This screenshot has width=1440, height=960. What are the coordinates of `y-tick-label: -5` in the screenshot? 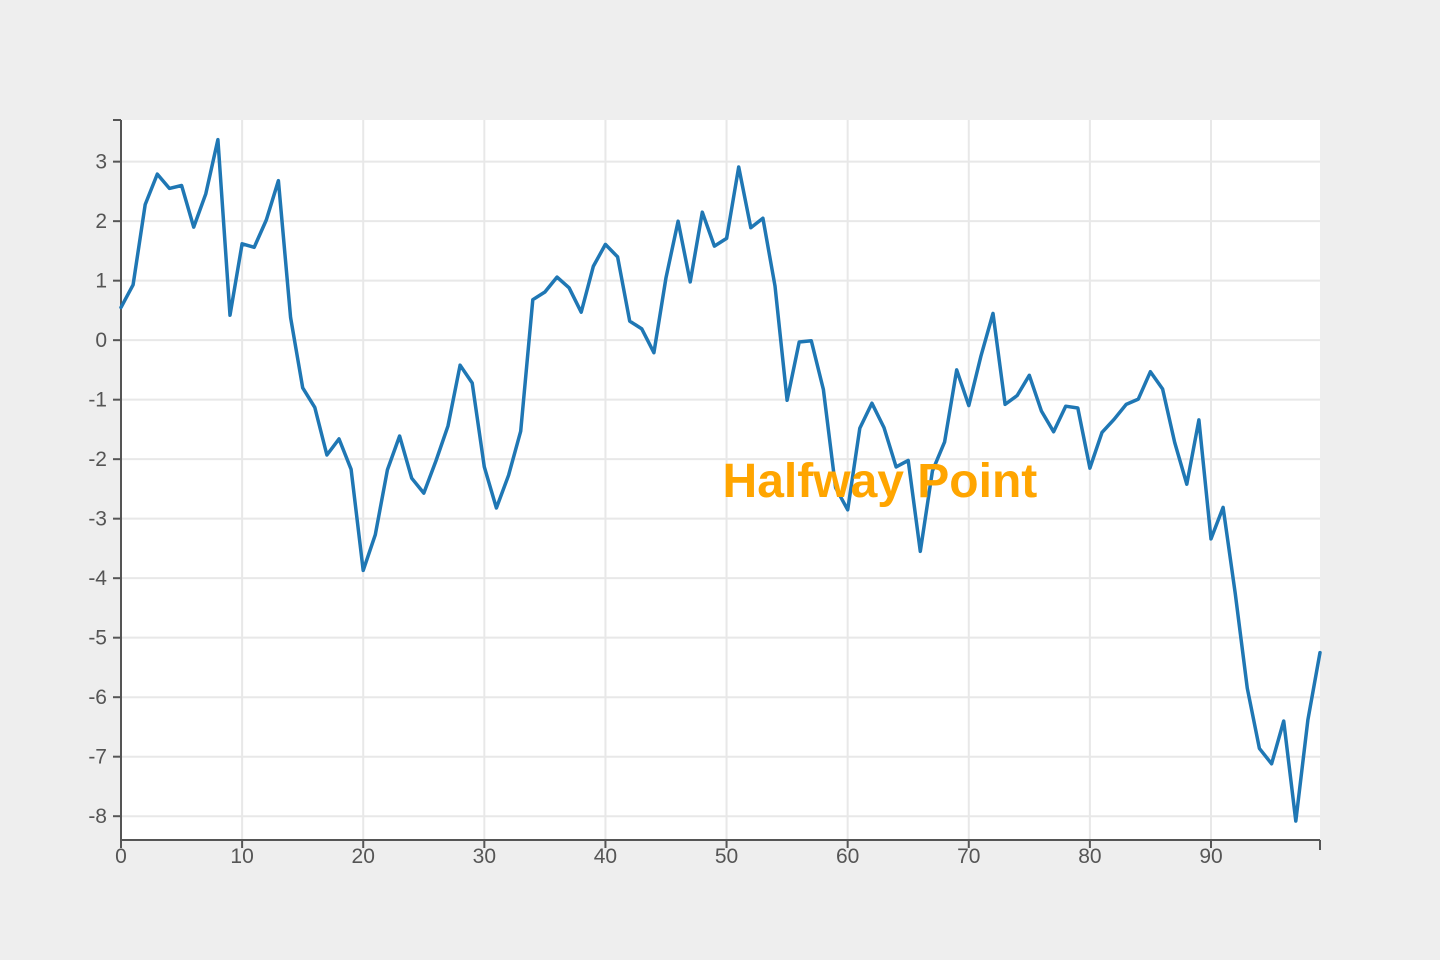 It's located at (97, 638).